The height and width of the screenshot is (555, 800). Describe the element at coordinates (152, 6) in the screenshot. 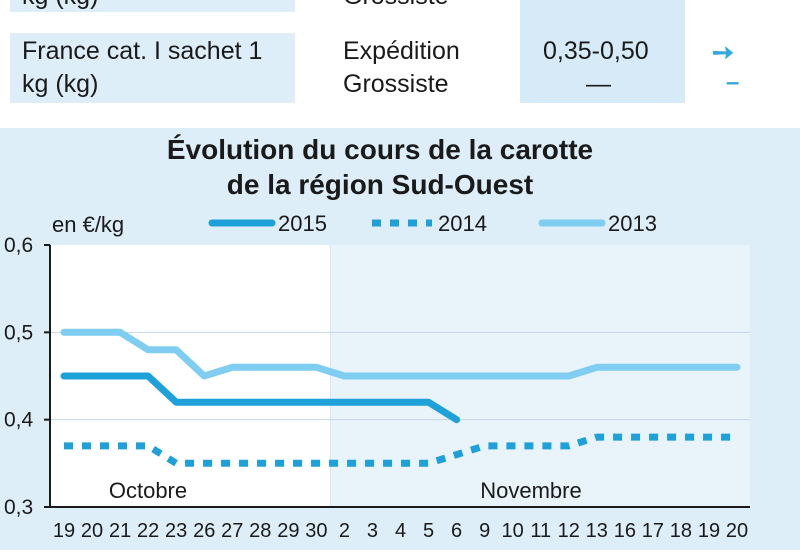

I see `product-cell-shade-top` at that location.